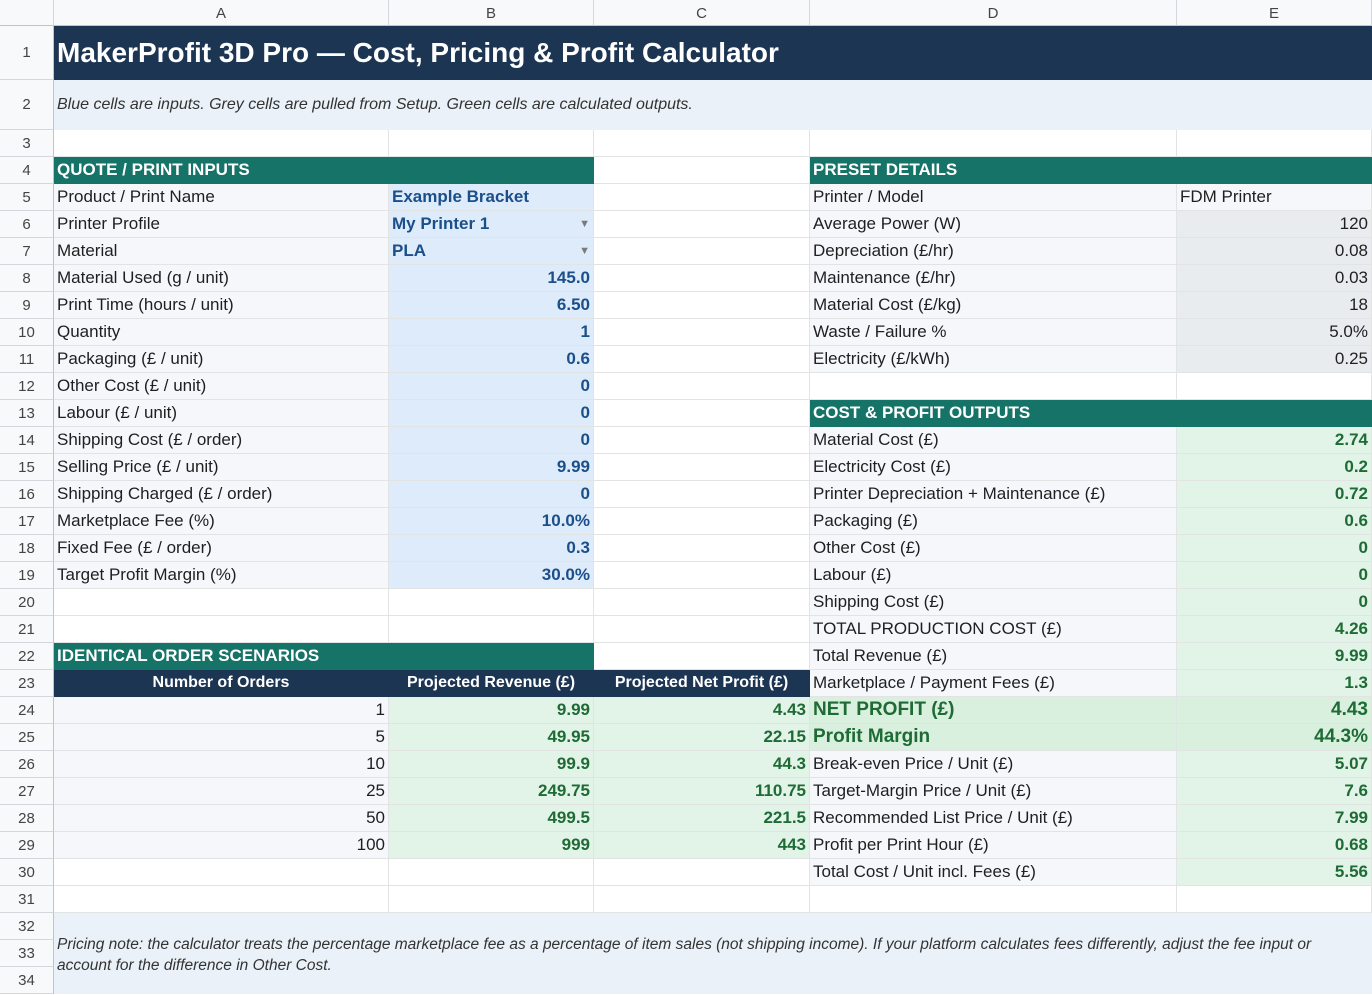 This screenshot has height=995, width=1372. What do you see at coordinates (1274, 440) in the screenshot?
I see `output-value: 2.74` at bounding box center [1274, 440].